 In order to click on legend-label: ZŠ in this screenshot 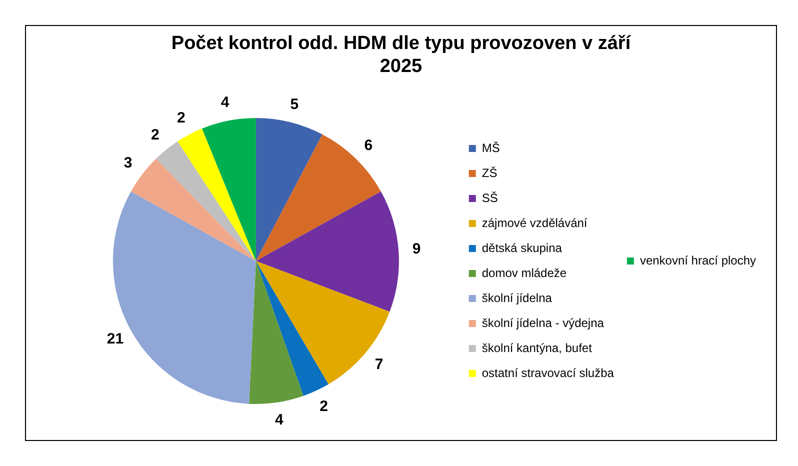, I will do `click(490, 173)`.